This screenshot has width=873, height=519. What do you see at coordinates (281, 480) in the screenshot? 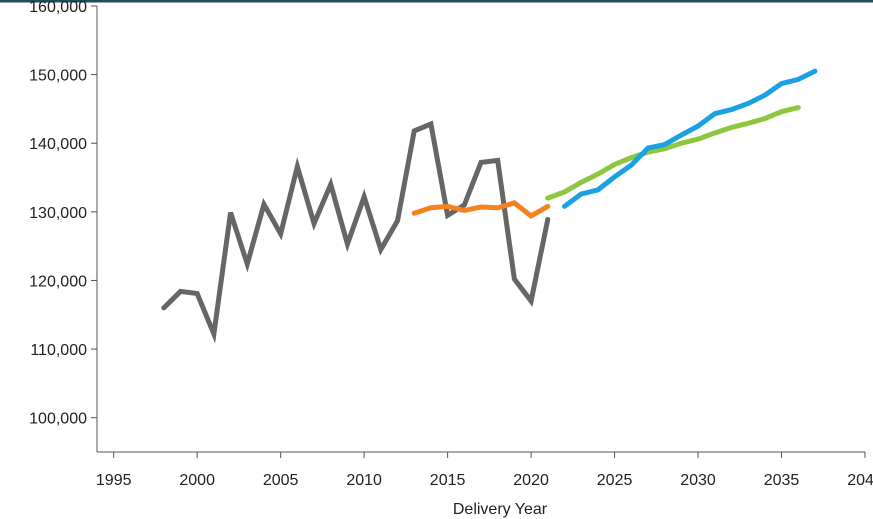
I see `x-tick-label: 2005` at bounding box center [281, 480].